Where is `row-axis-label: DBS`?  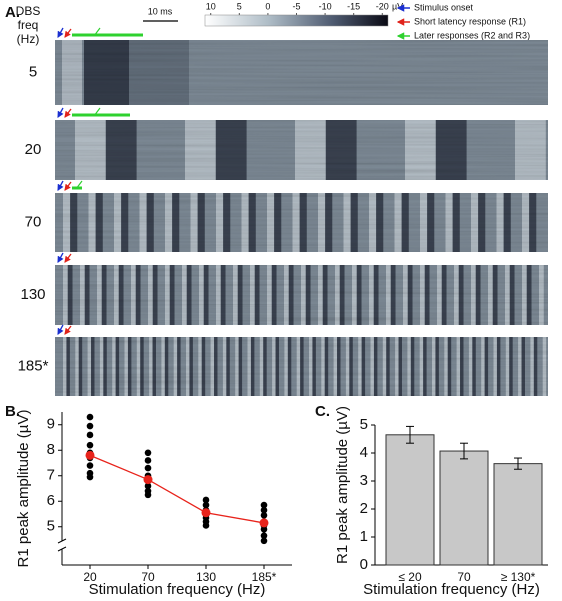
row-axis-label: DBS is located at coordinates (28, 11).